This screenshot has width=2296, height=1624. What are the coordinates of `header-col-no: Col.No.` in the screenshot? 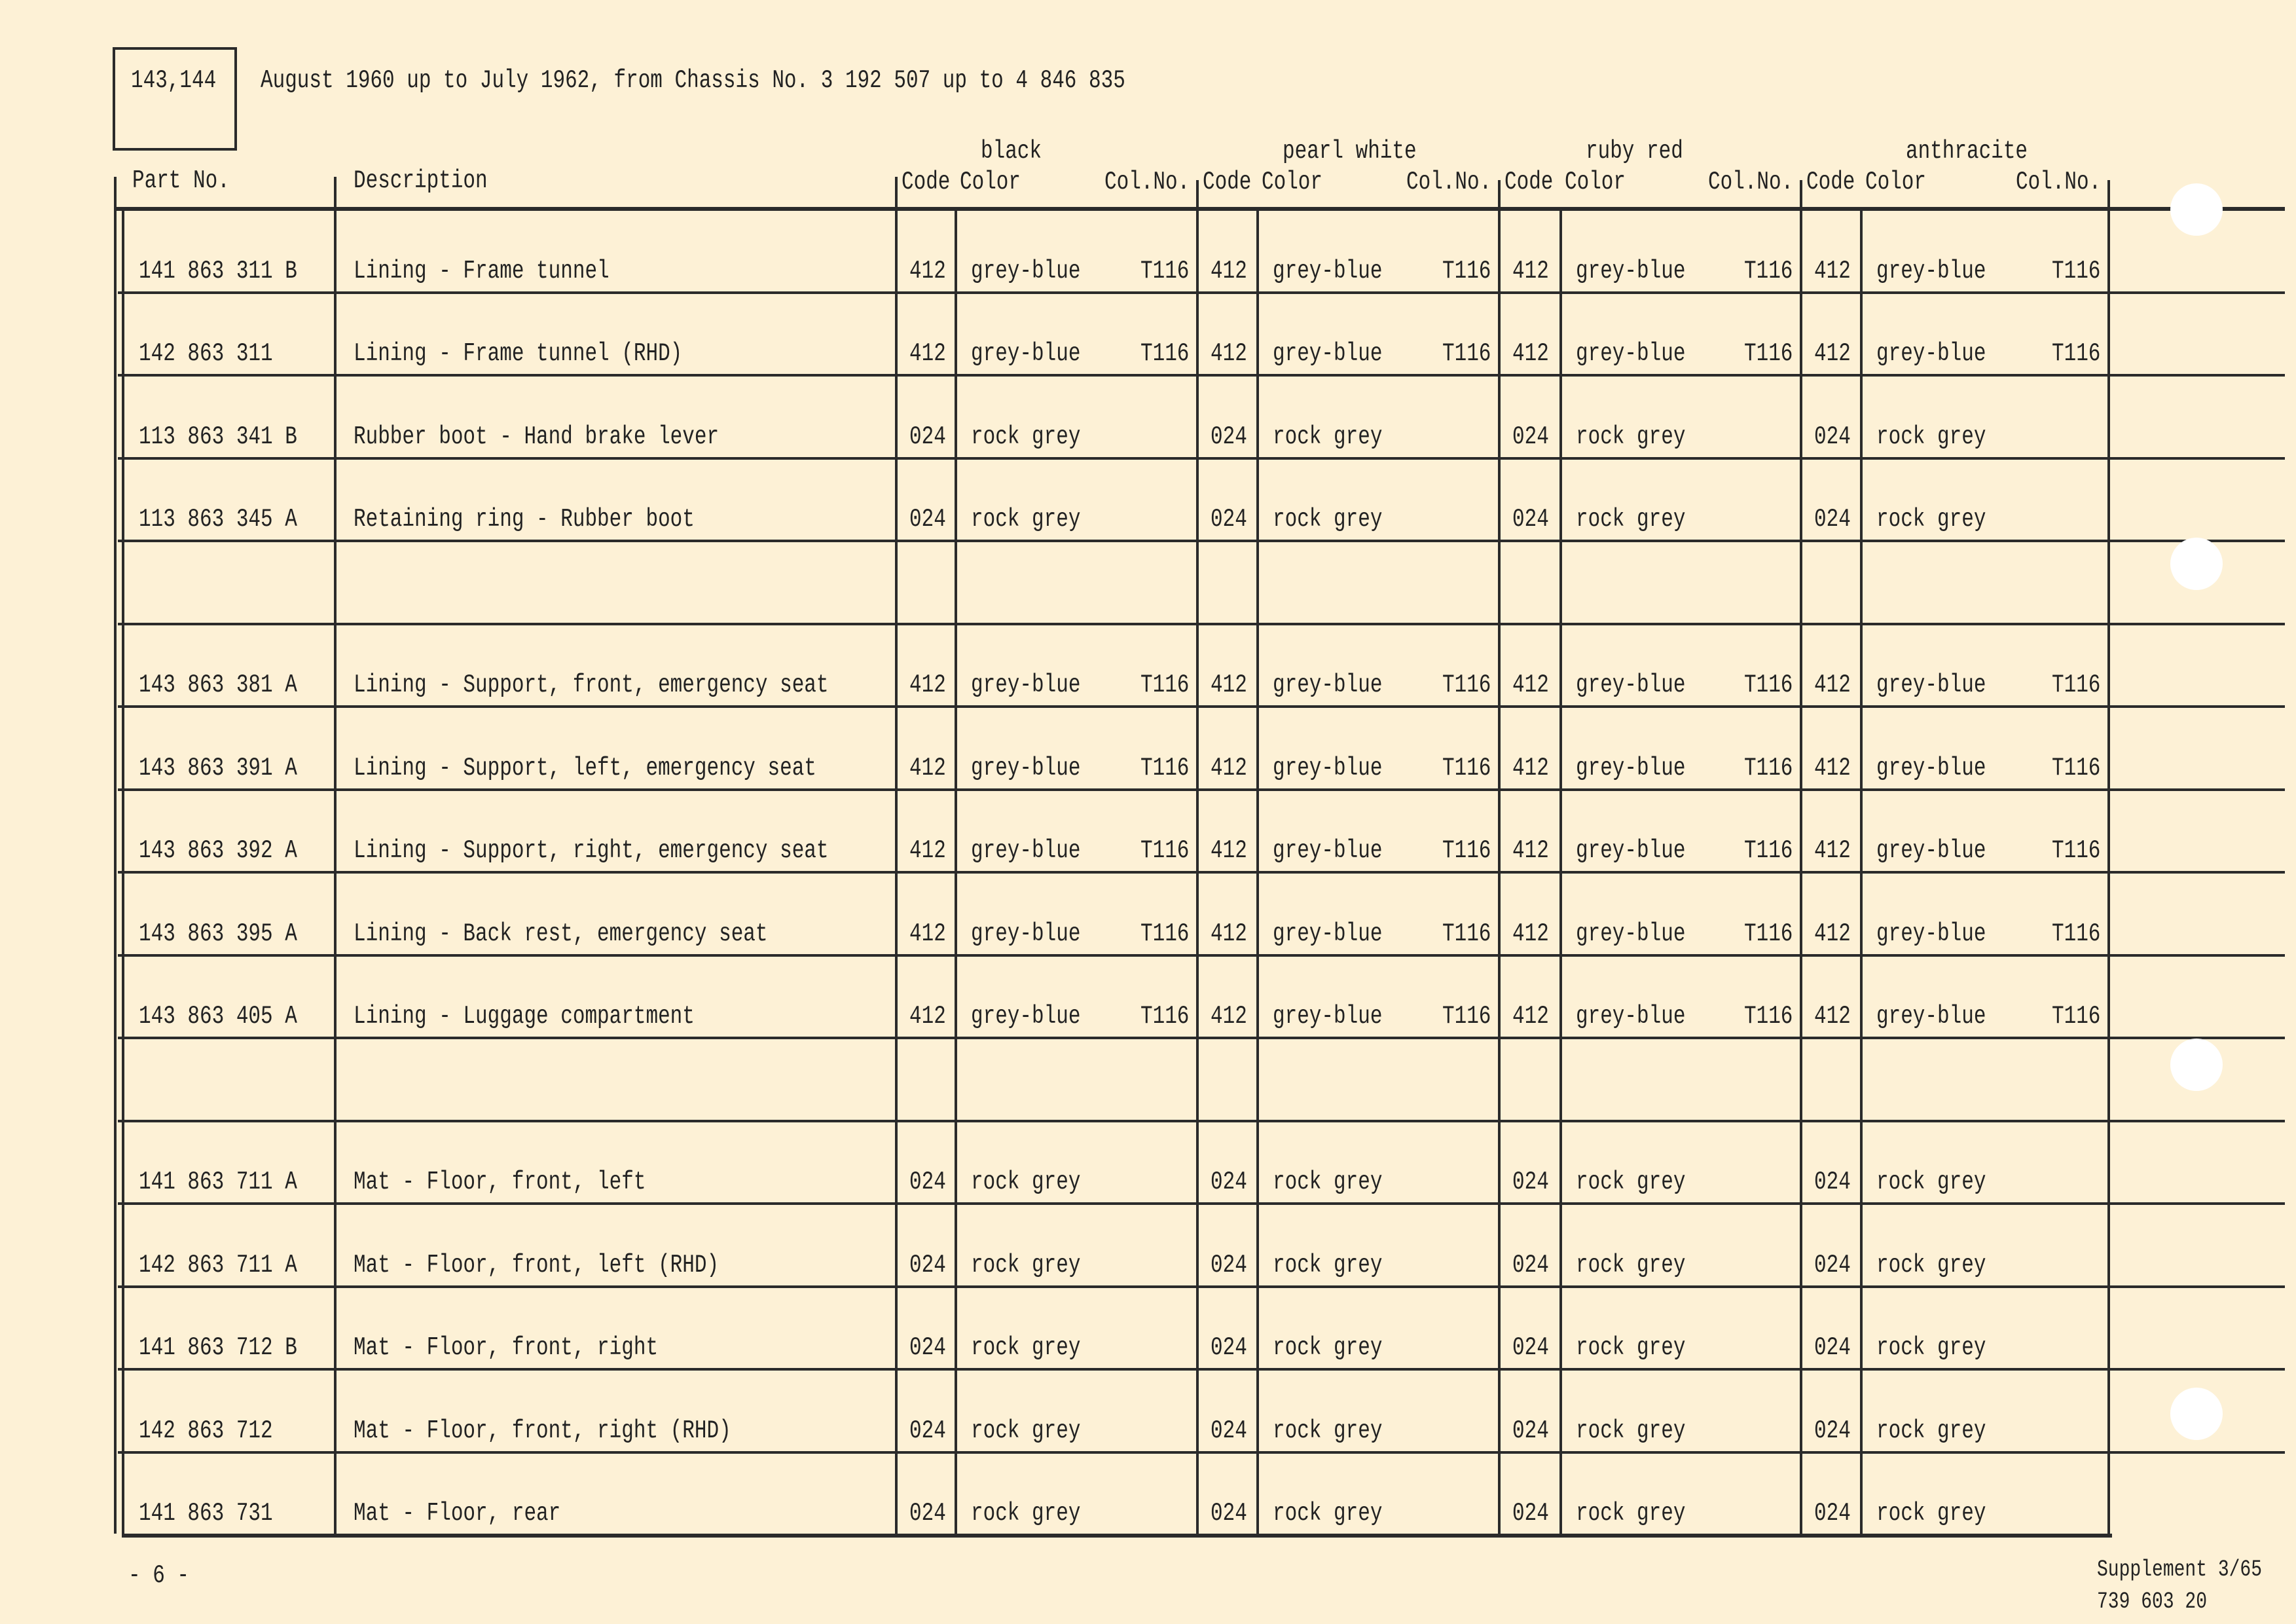 It's located at (2059, 182).